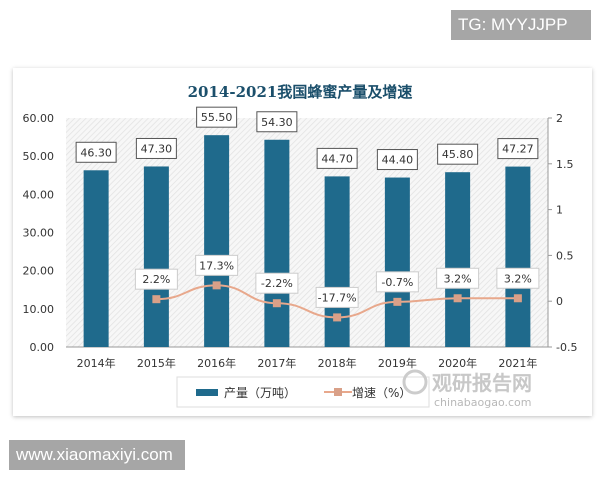 This screenshot has width=600, height=480. Describe the element at coordinates (217, 241) in the screenshot. I see `bar-2016年` at that location.